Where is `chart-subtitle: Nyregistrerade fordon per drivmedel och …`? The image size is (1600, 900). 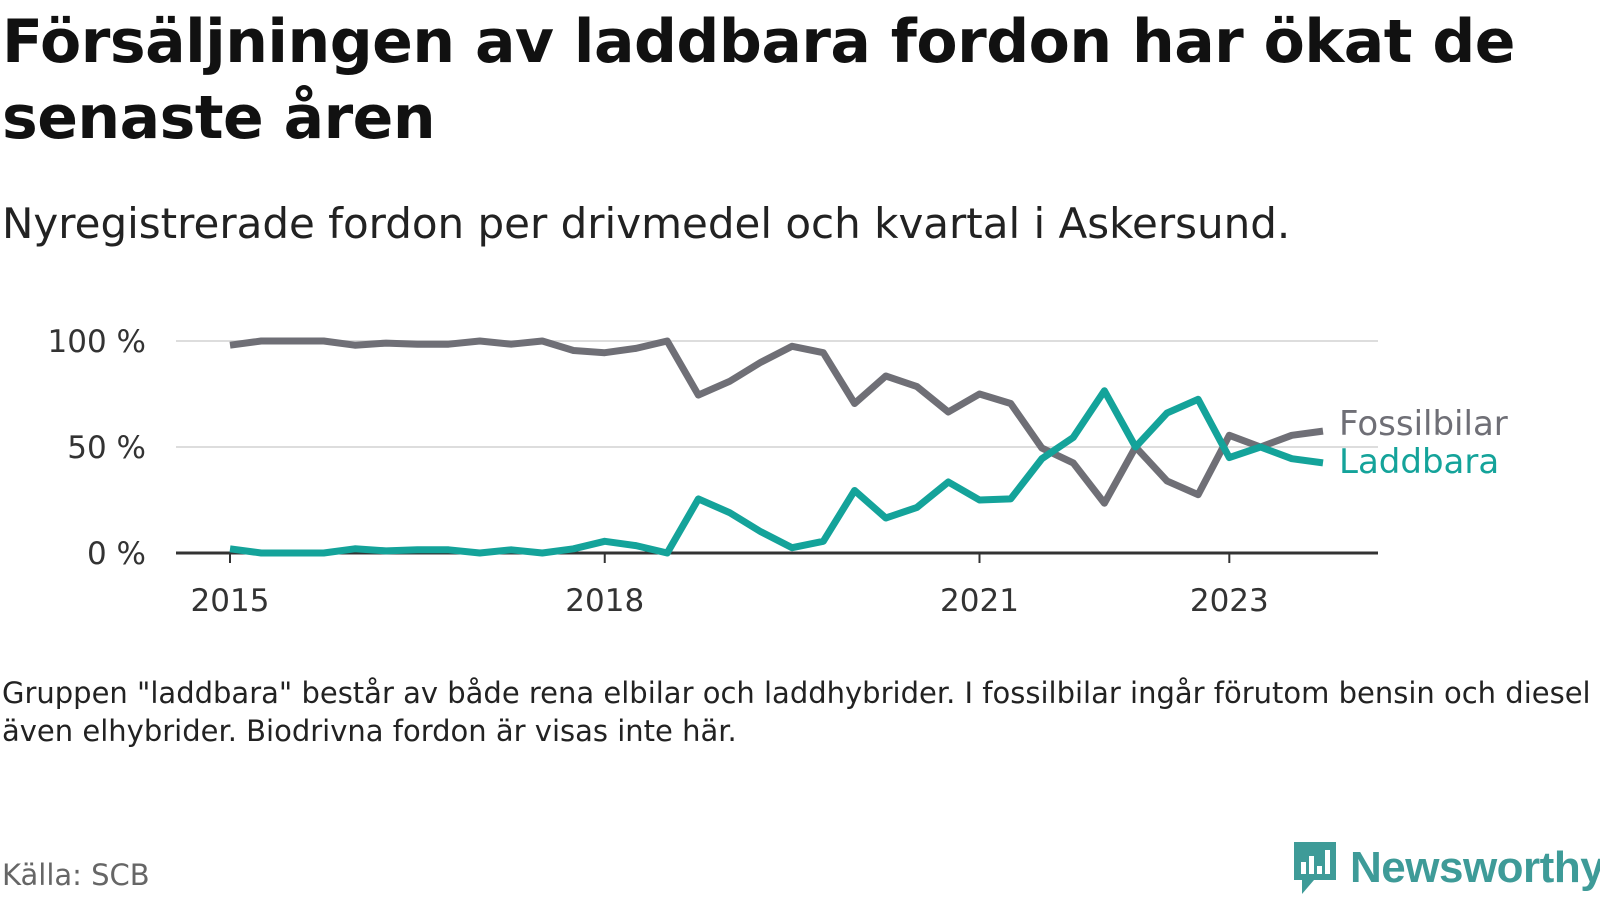
chart-subtitle: Nyregistrerade fordon per drivmedel och … is located at coordinates (646, 223).